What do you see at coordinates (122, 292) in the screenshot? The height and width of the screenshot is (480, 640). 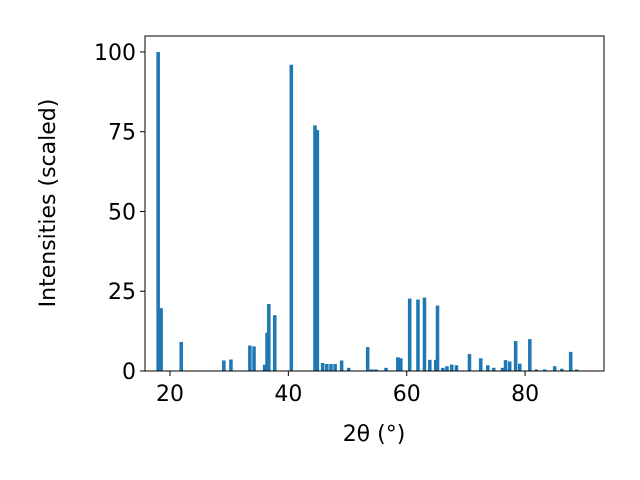 I see `y-tick-label: 25` at bounding box center [122, 292].